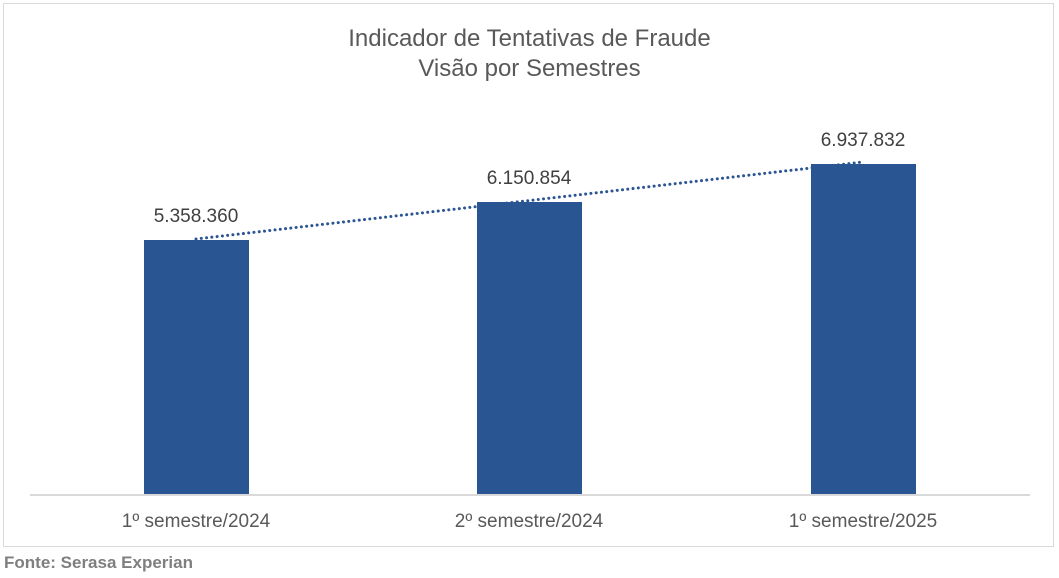 The width and height of the screenshot is (1059, 578). I want to click on value-label: 6.150.854, so click(529, 178).